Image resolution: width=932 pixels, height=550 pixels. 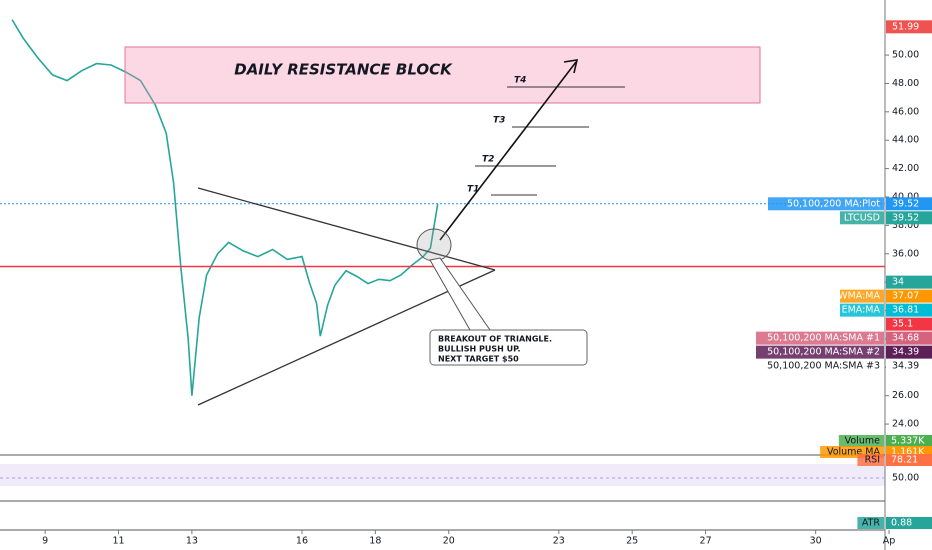 What do you see at coordinates (571, 66) in the screenshot?
I see `arrow-head` at bounding box center [571, 66].